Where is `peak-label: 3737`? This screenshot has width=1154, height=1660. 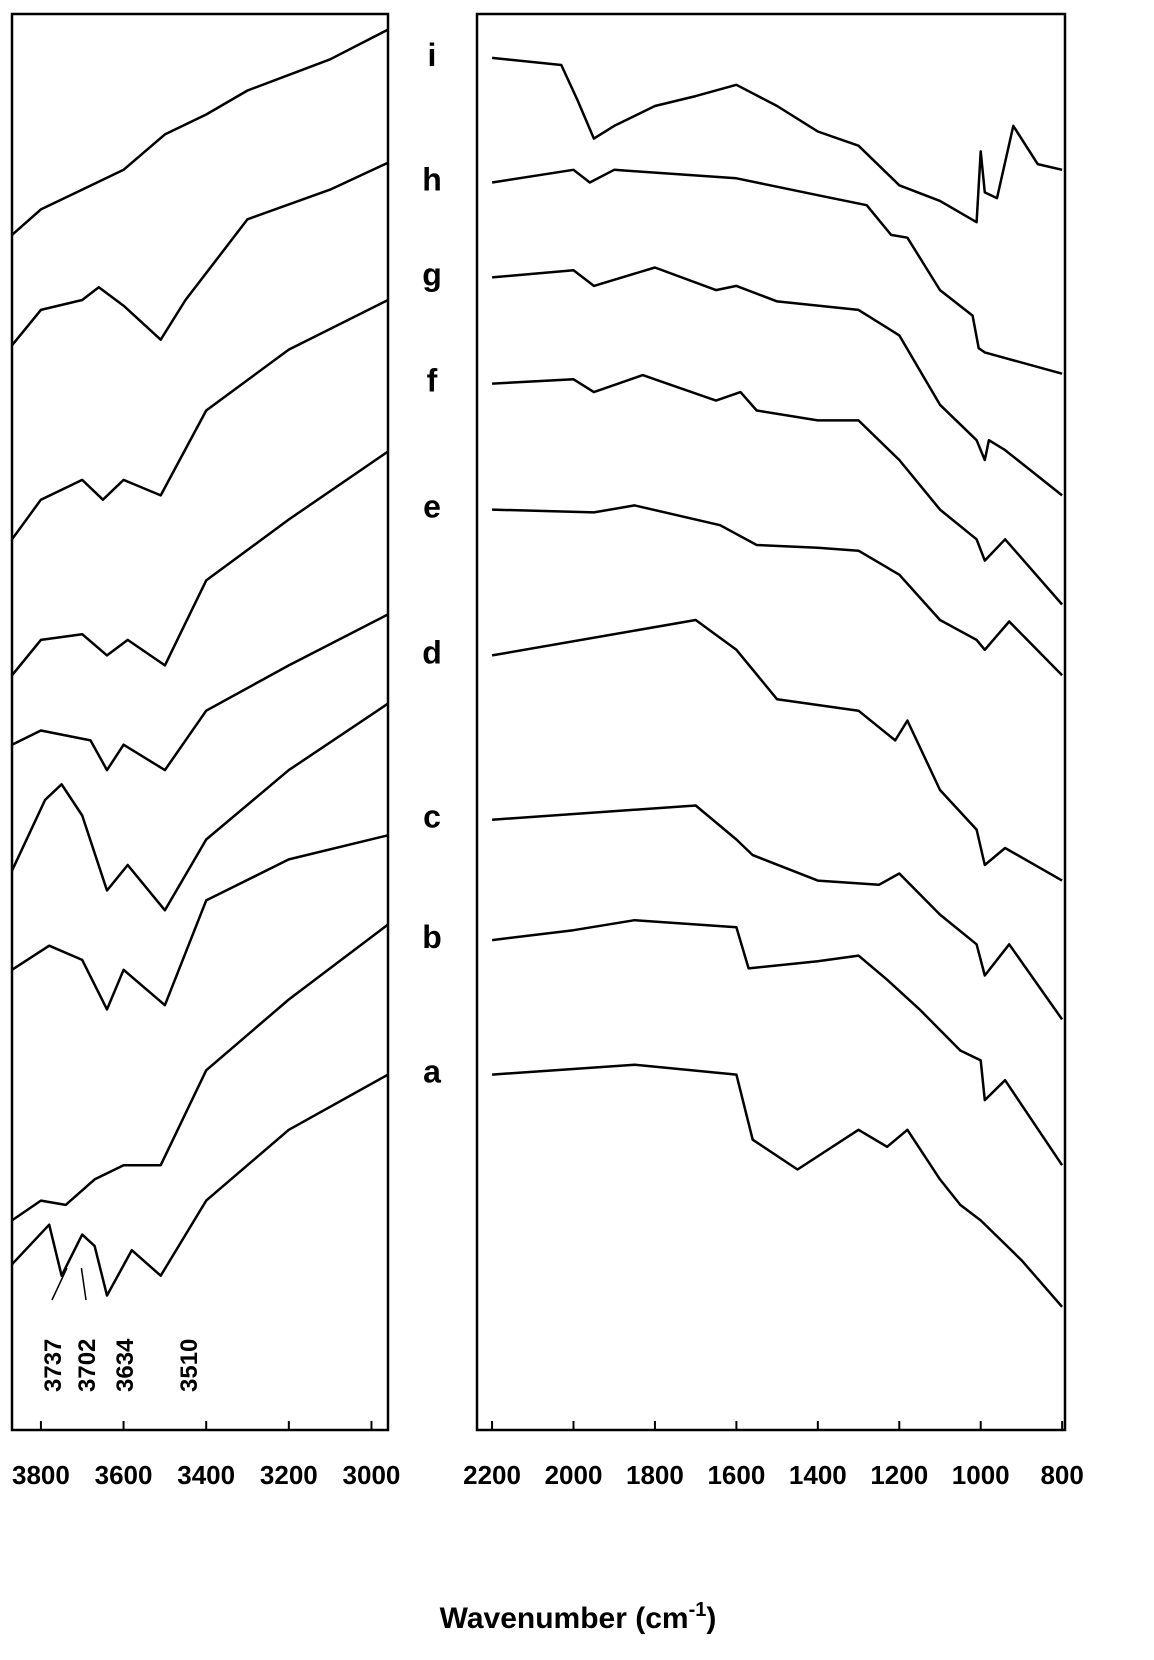 peak-label: 3737 is located at coordinates (53, 1365).